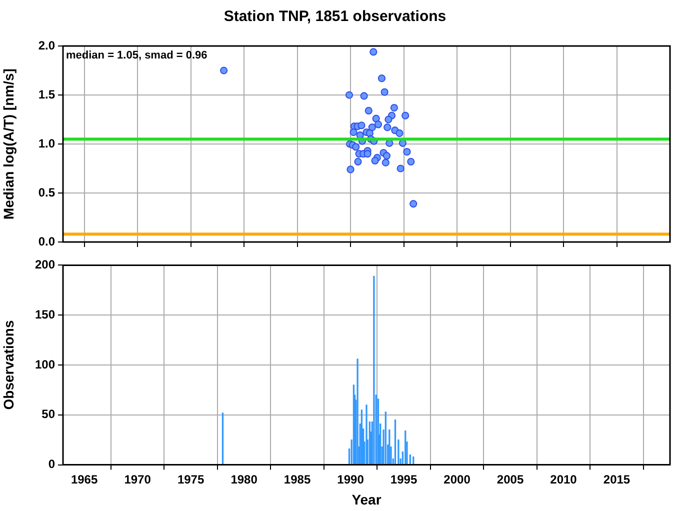 Image resolution: width=677 pixels, height=511 pixels. I want to click on y-tick-label: 2.0, so click(47, 45).